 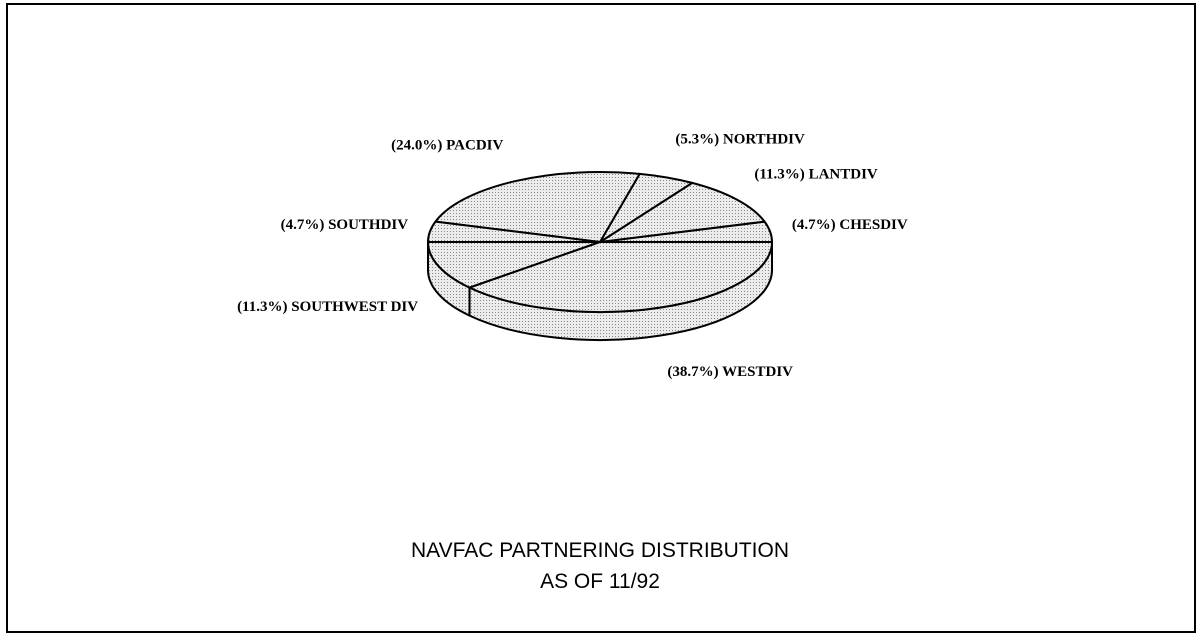 I want to click on category-label: PACDIV, so click(x=474, y=146).